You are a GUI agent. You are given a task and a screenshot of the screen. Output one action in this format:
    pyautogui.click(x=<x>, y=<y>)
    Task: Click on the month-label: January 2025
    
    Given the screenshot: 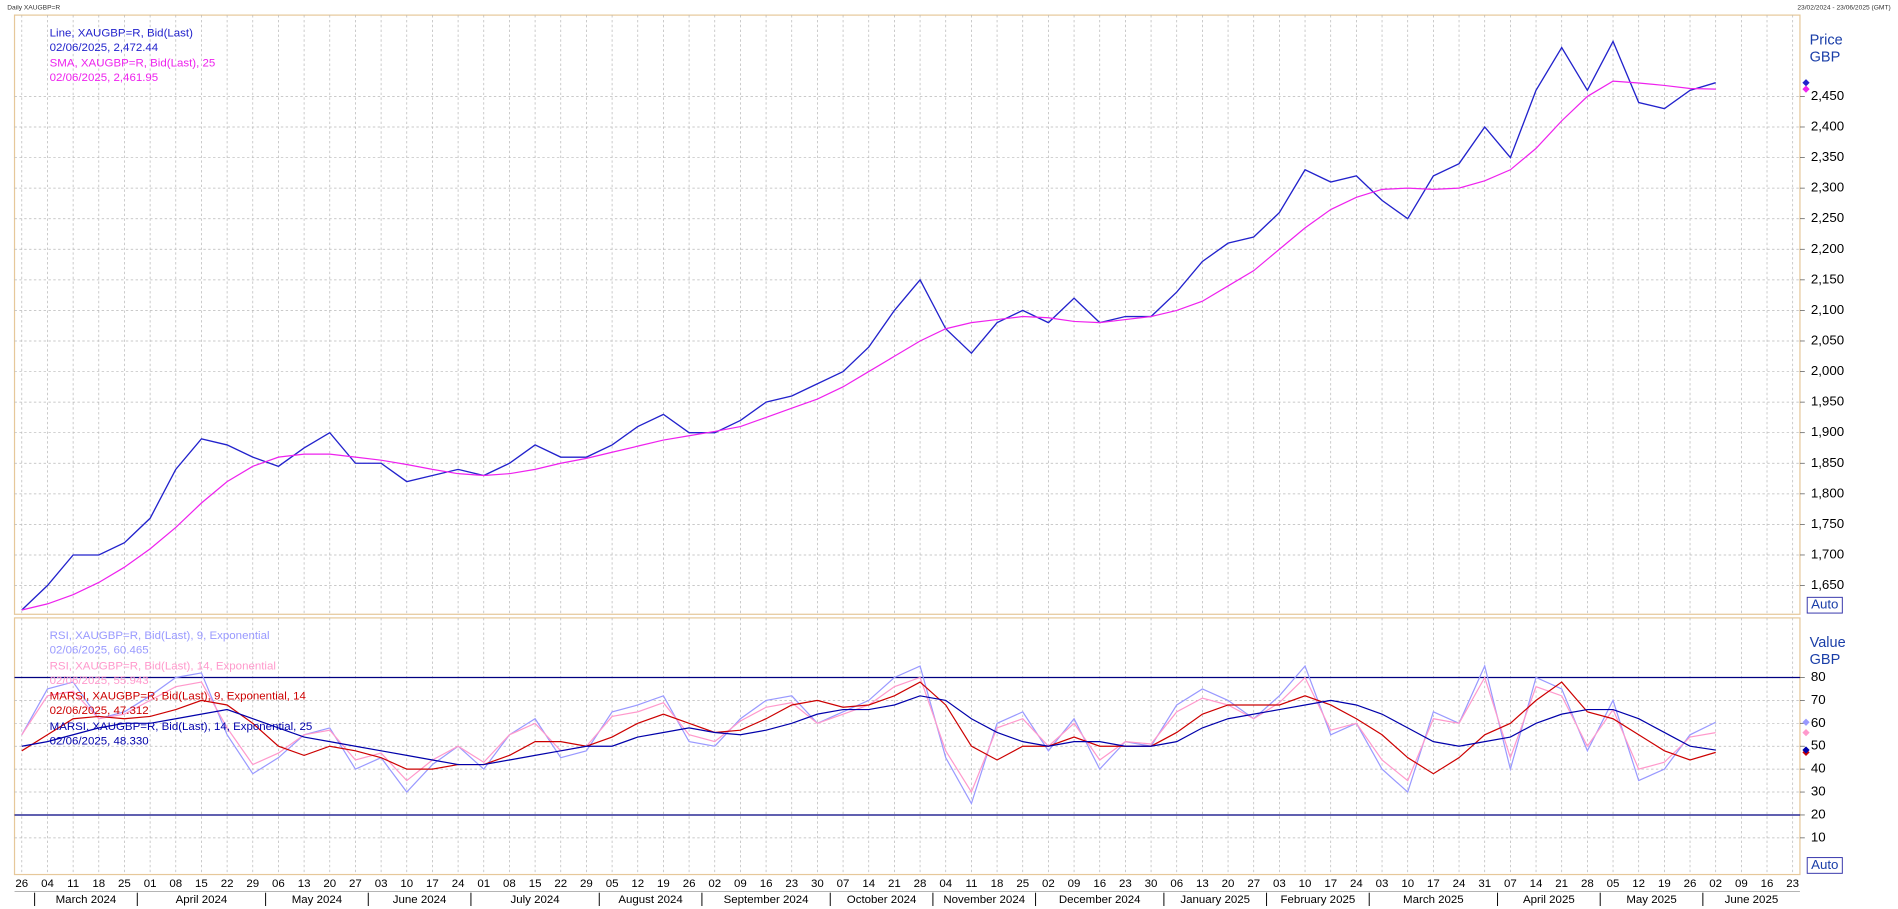 What is the action you would take?
    pyautogui.click(x=1215, y=900)
    